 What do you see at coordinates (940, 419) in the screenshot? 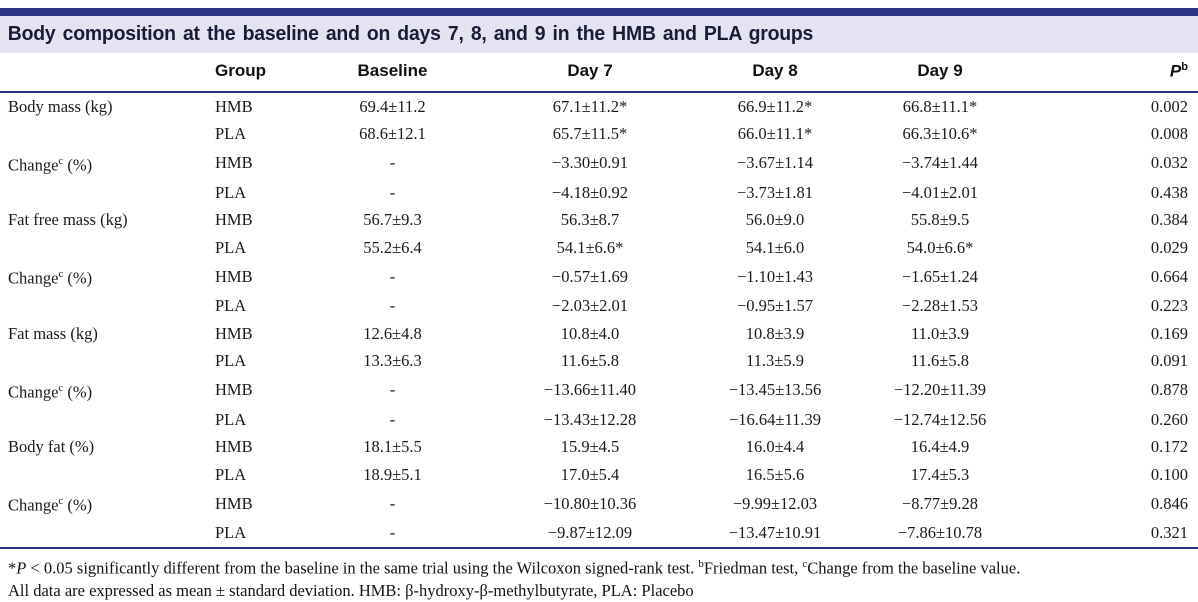
I see `cell-day9: −12.74±12.56` at bounding box center [940, 419].